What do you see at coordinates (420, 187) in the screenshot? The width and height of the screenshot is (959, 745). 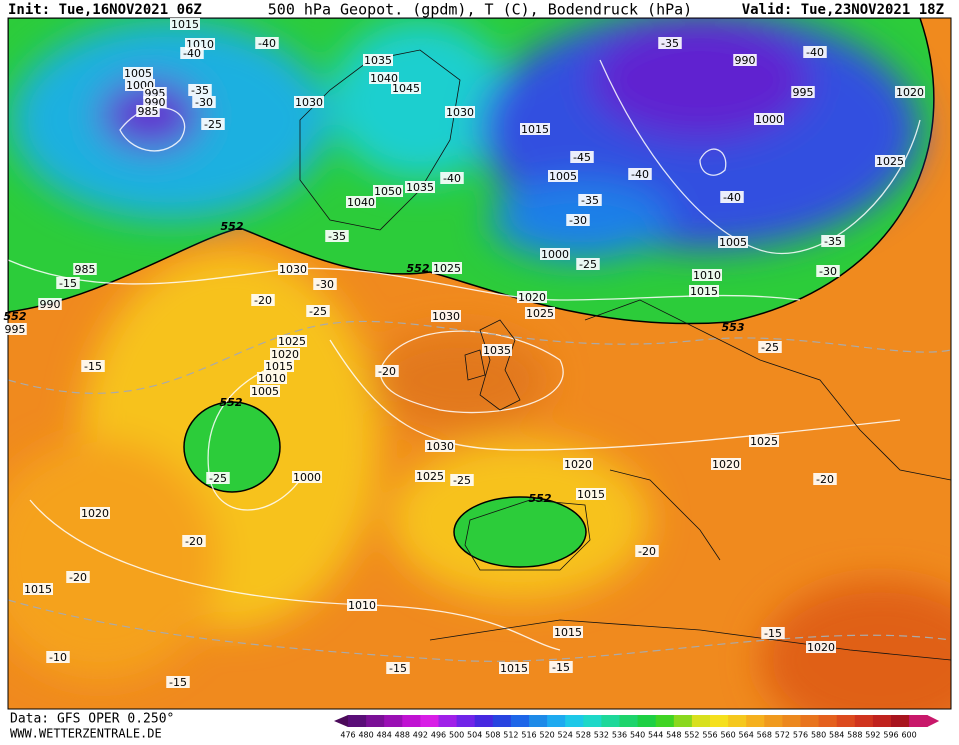 I see `isoline-label: 1035` at bounding box center [420, 187].